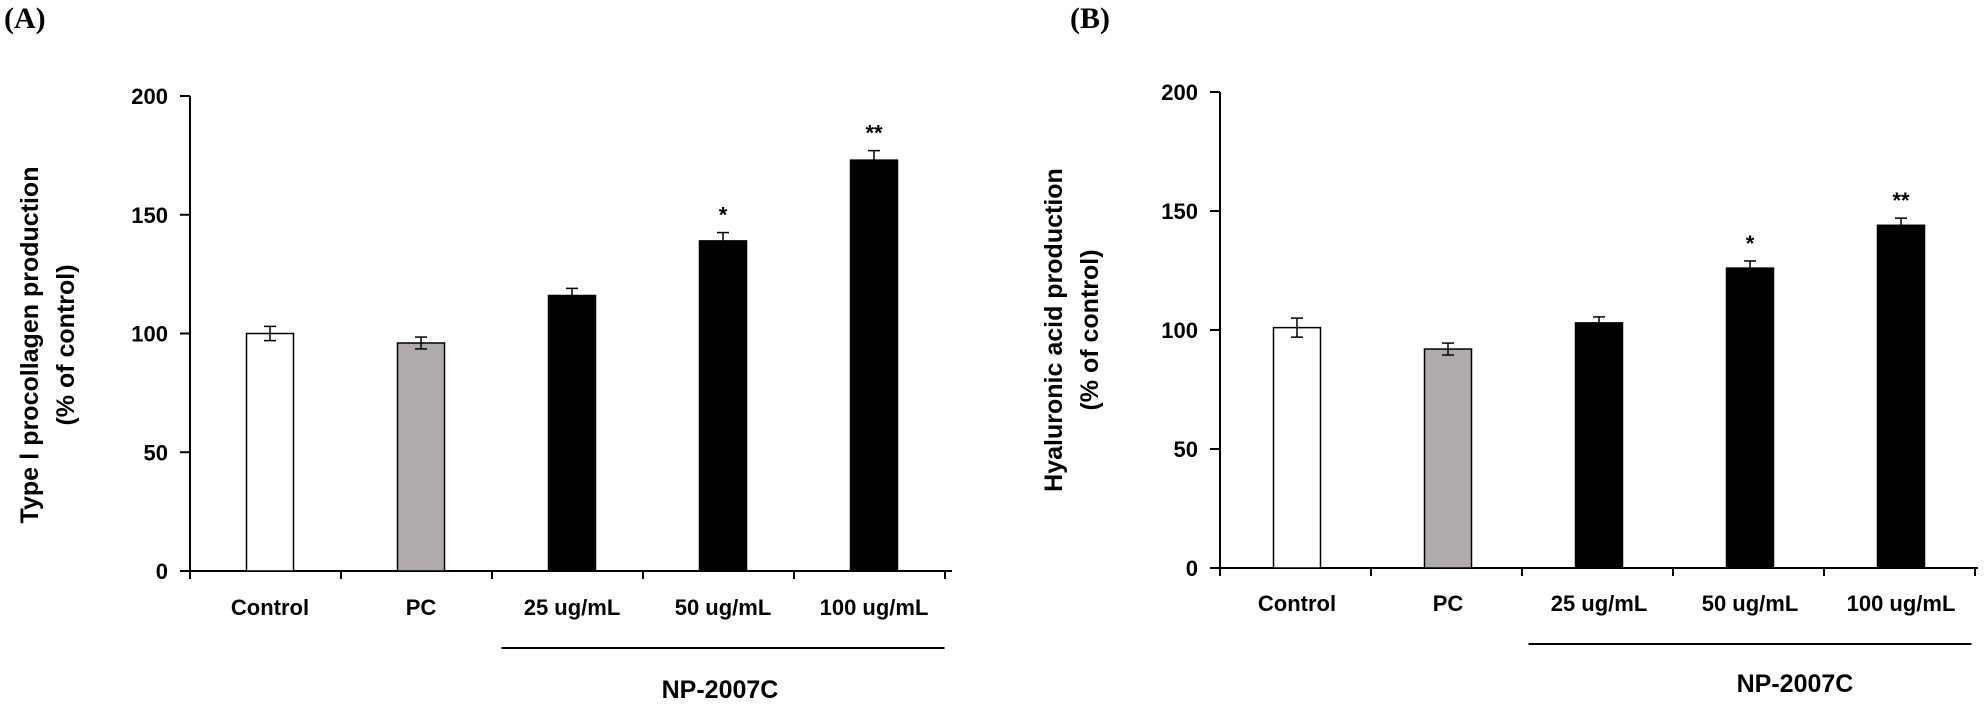 The image size is (1986, 705). What do you see at coordinates (1054, 330) in the screenshot?
I see `y-axis-label-line-1: Hyaluronic acid production` at bounding box center [1054, 330].